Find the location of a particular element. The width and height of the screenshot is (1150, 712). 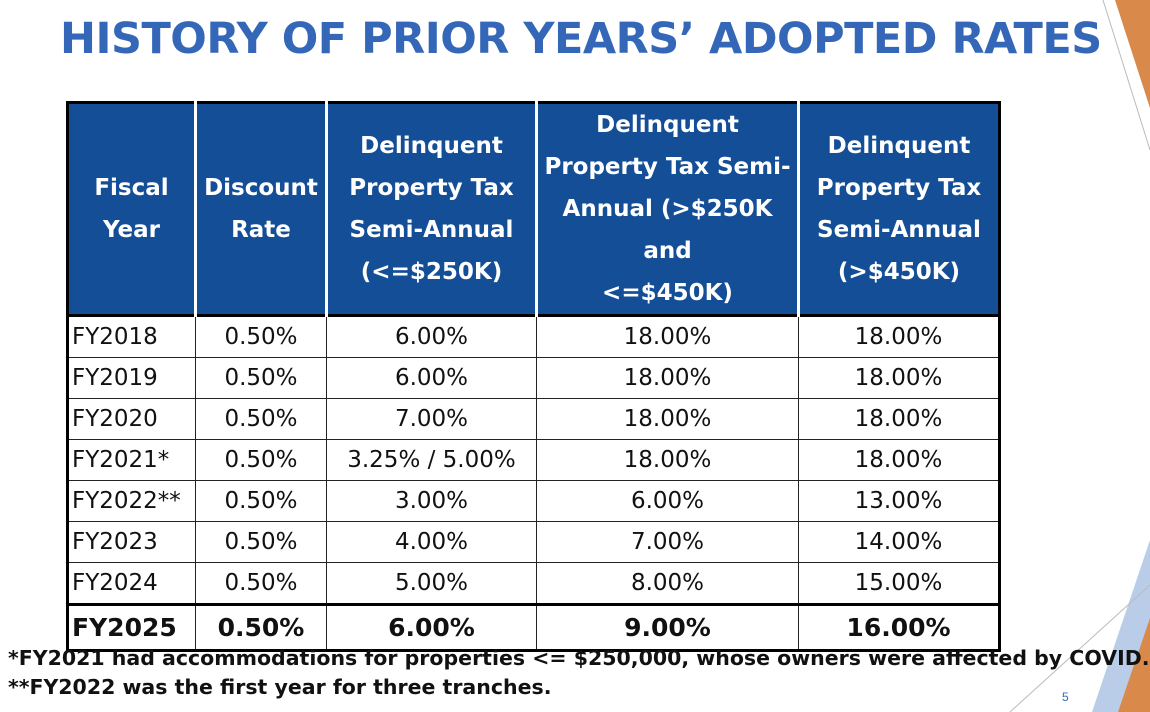

table-row: FY2019 0.50% 6.00% 18.00% 18.00% is located at coordinates (533, 378).